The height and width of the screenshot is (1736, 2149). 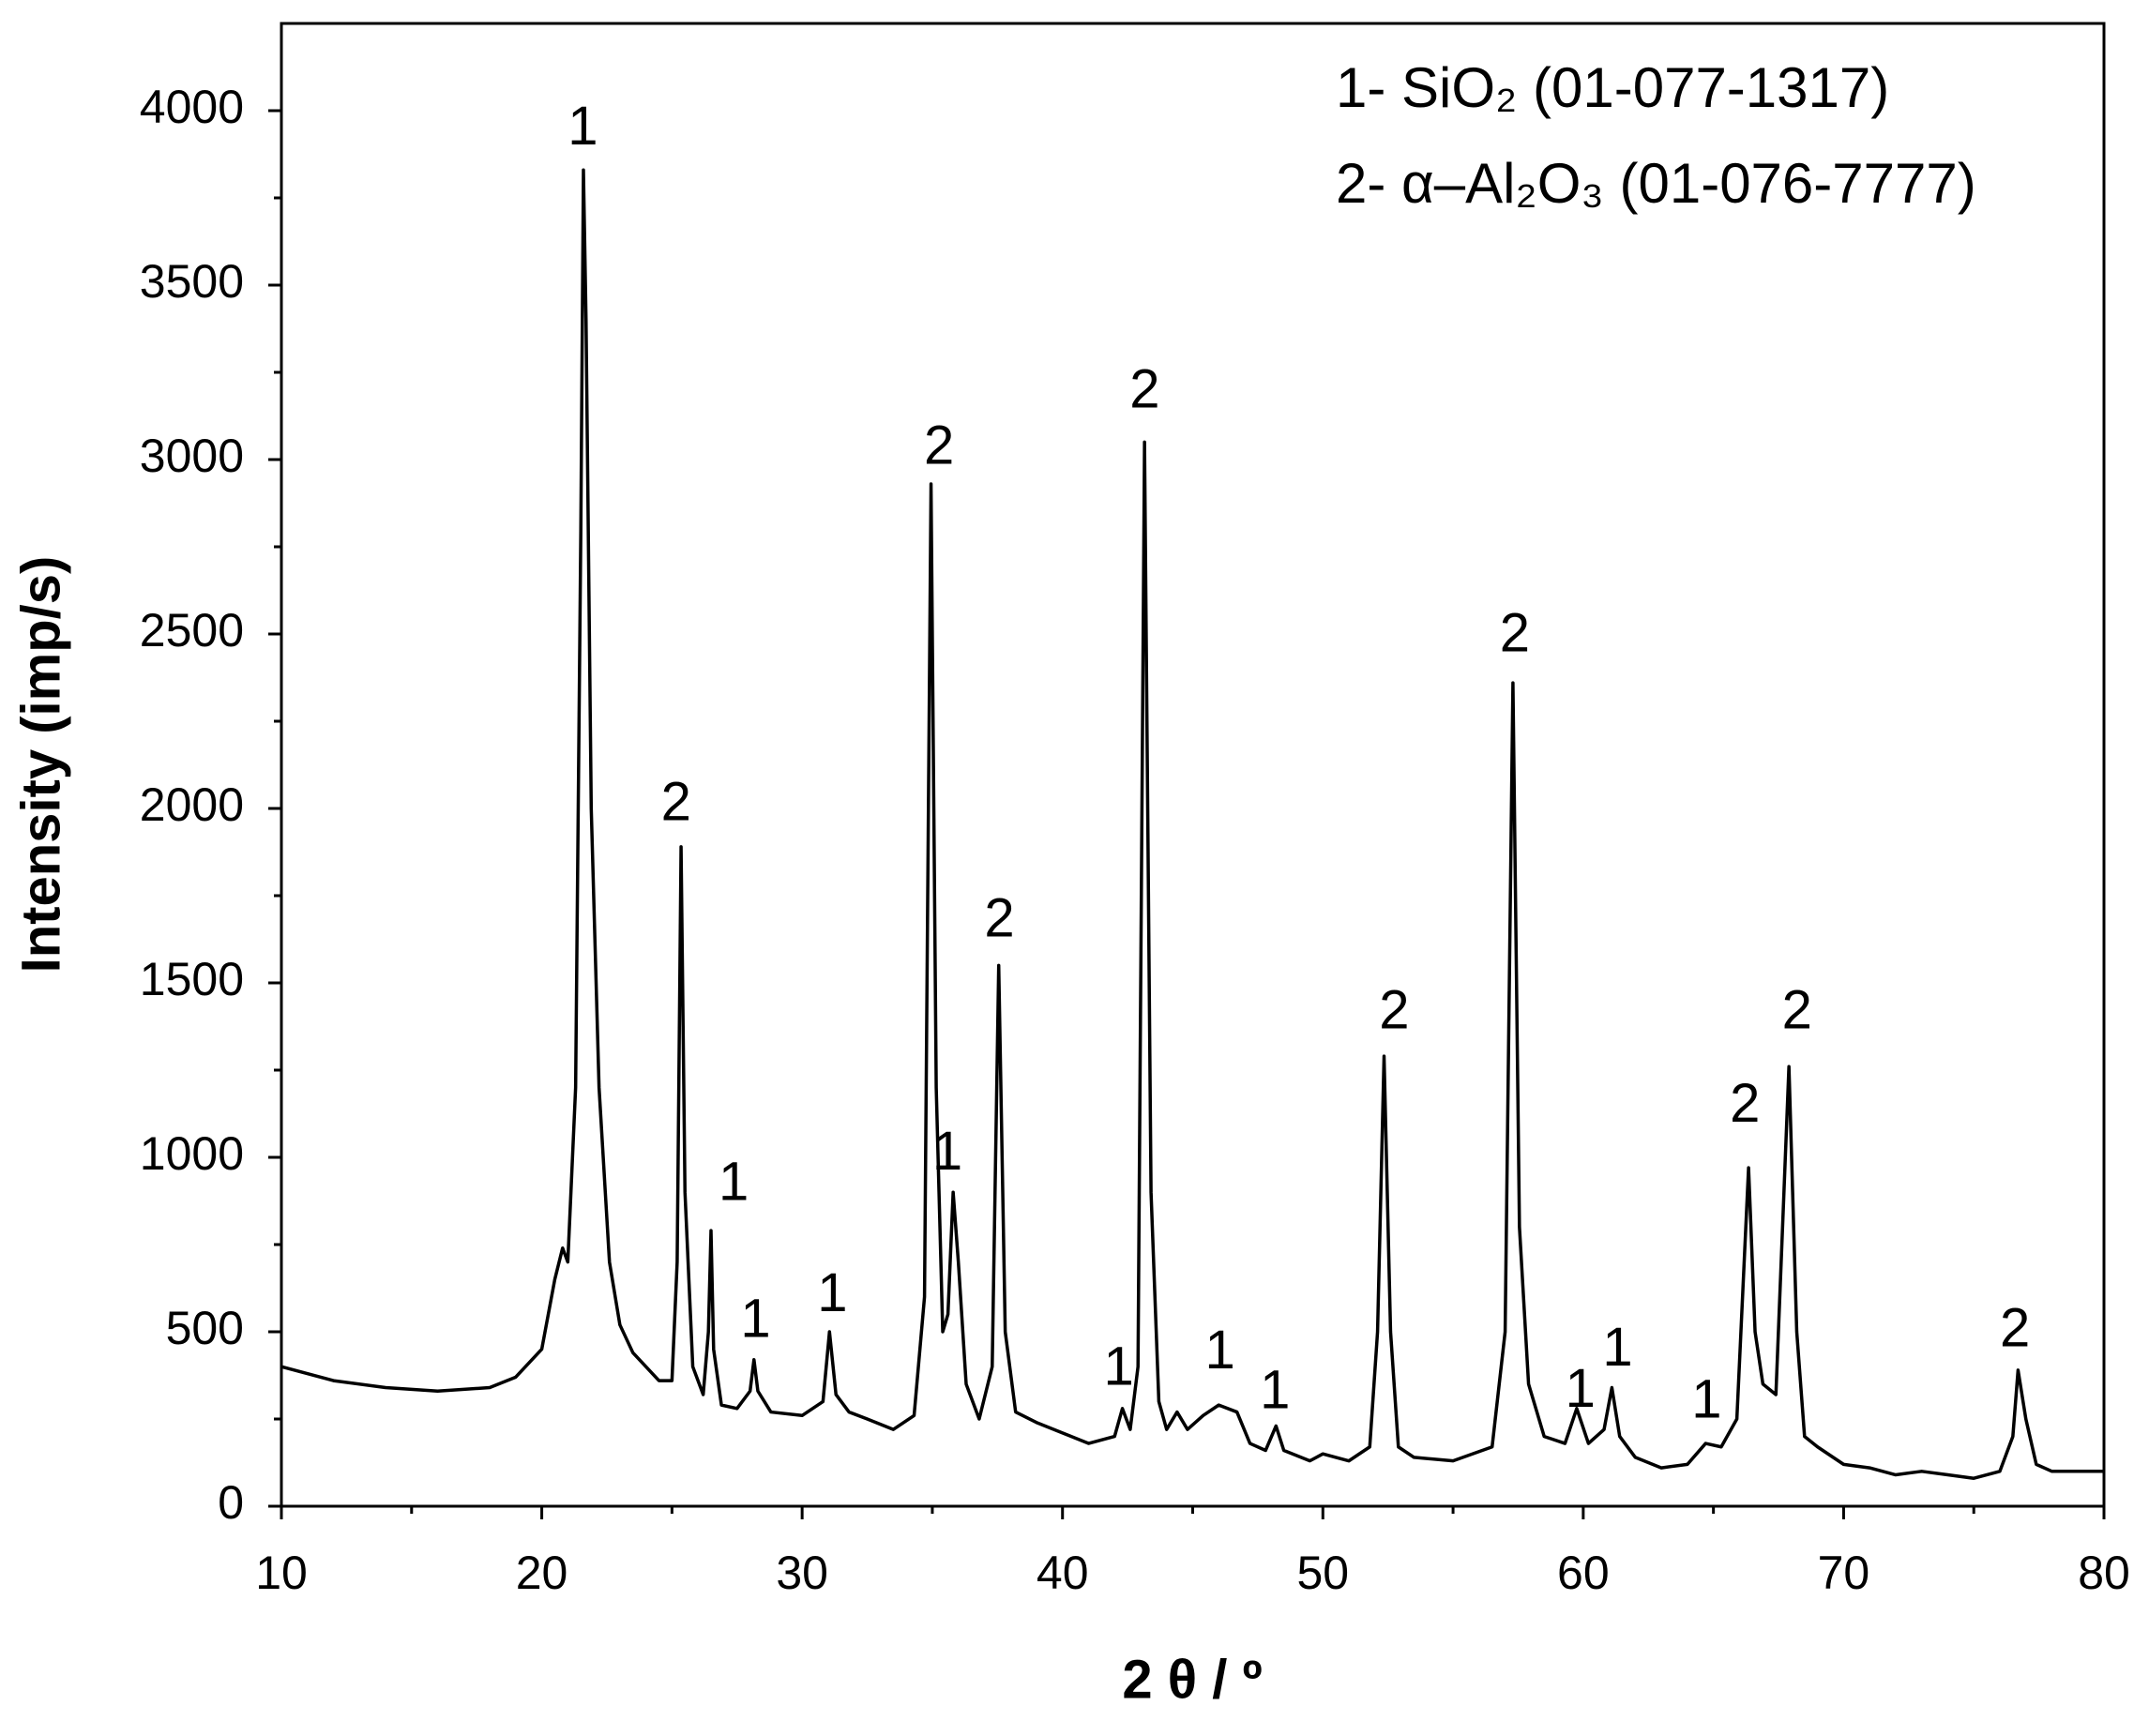 What do you see at coordinates (1323, 1573) in the screenshot?
I see `x-tick-label: 50` at bounding box center [1323, 1573].